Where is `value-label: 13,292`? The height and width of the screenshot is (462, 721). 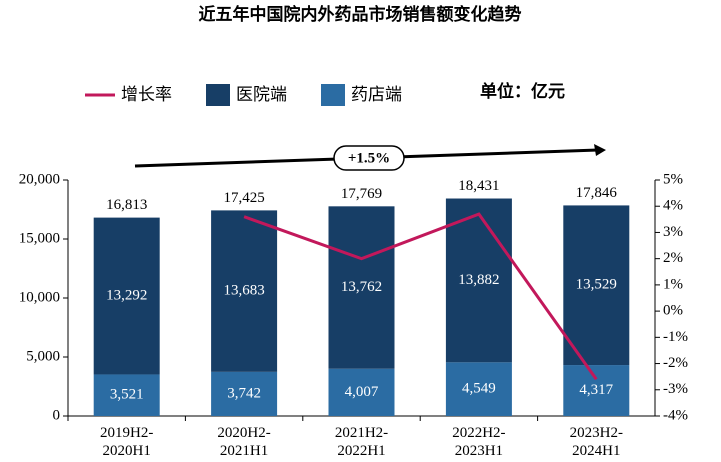 value-label: 13,292 is located at coordinates (126, 295).